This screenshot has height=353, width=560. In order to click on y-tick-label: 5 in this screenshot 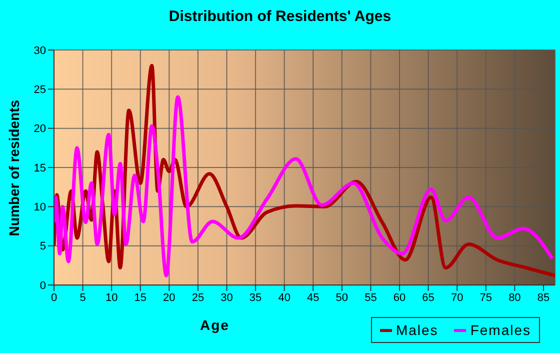, I will do `click(43, 246)`.